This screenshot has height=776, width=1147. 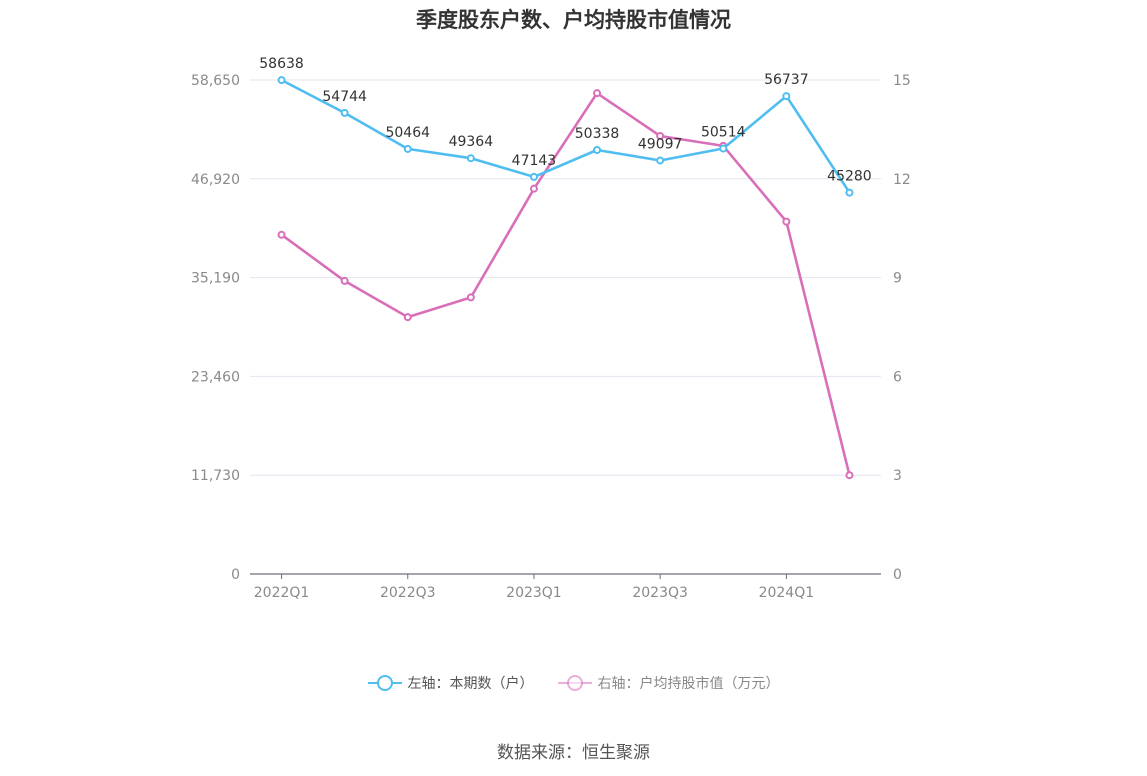 What do you see at coordinates (282, 593) in the screenshot?
I see `x-axis-tick-label: 2022Q1` at bounding box center [282, 593].